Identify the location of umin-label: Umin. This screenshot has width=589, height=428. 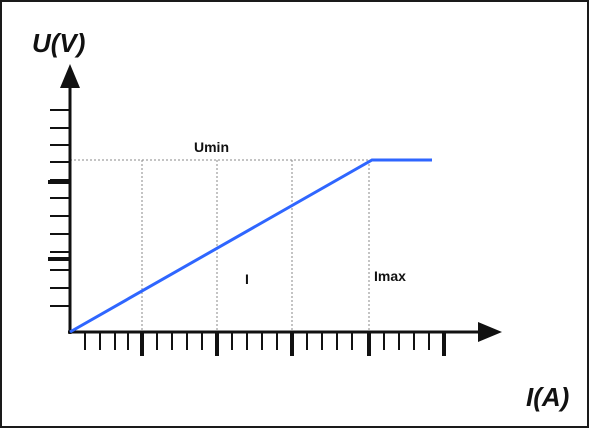
(211, 147).